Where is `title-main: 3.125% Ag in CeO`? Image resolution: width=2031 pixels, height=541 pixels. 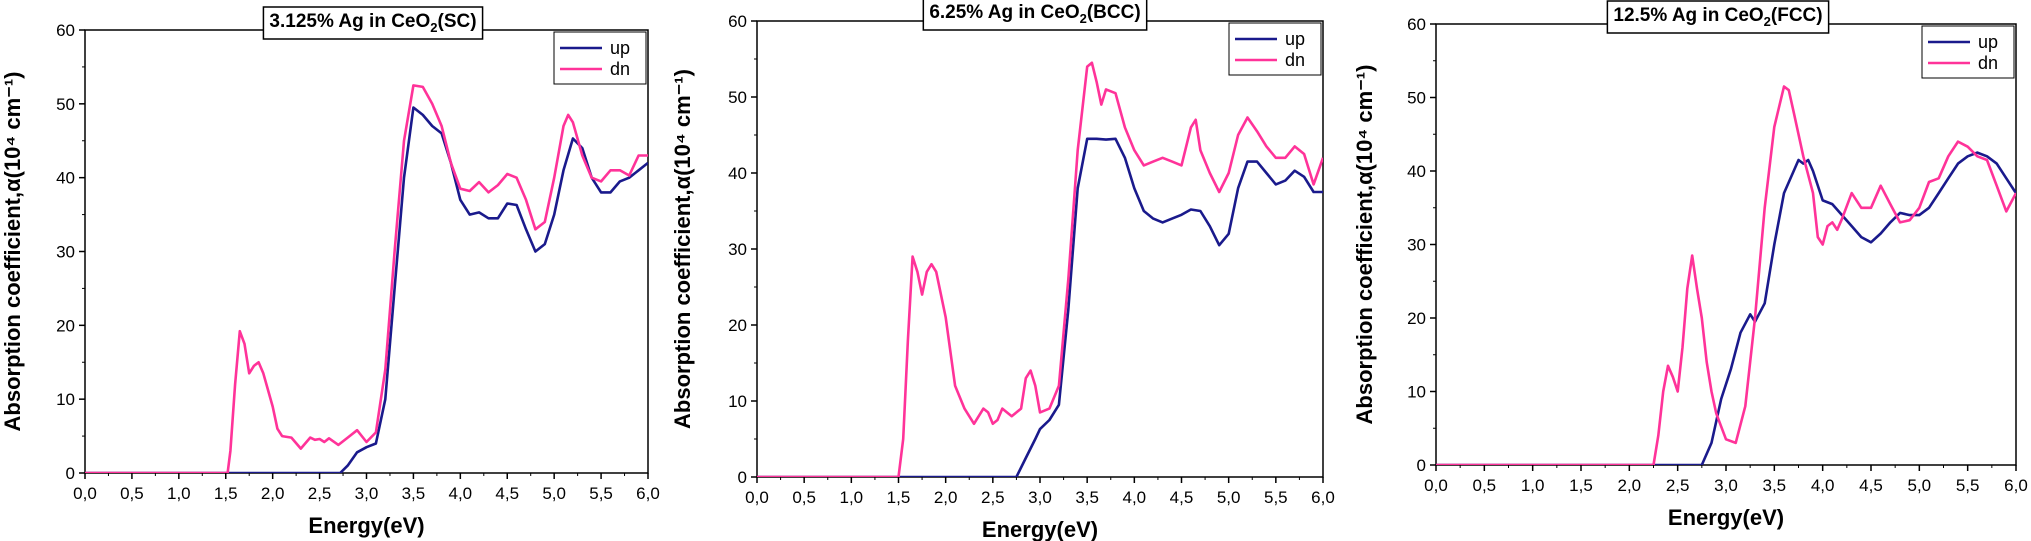
title-main: 3.125% Ag in CeO is located at coordinates (349, 21).